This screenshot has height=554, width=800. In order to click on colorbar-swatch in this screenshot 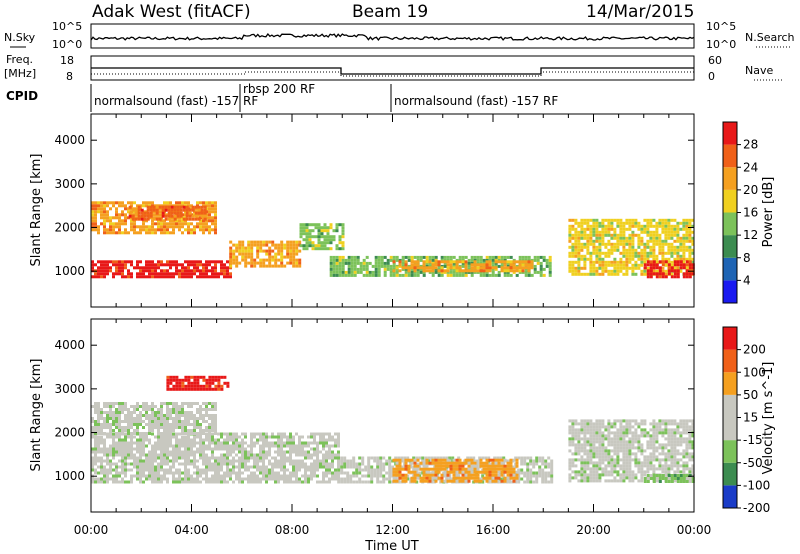, I will do `click(730, 246)`.